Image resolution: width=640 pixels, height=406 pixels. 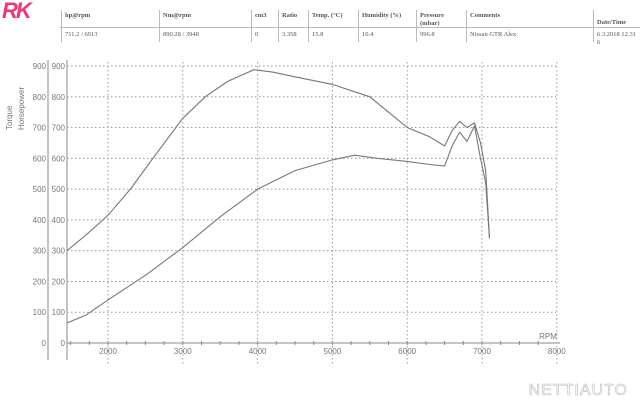 What do you see at coordinates (40, 281) in the screenshot?
I see `torque-tick-label: 200` at bounding box center [40, 281].